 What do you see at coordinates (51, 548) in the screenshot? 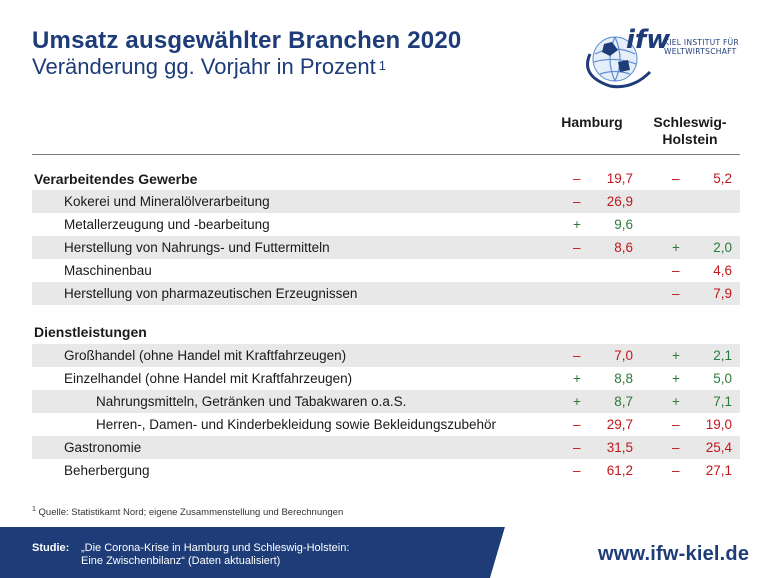
I see `study-label: Studie:` at bounding box center [51, 548].